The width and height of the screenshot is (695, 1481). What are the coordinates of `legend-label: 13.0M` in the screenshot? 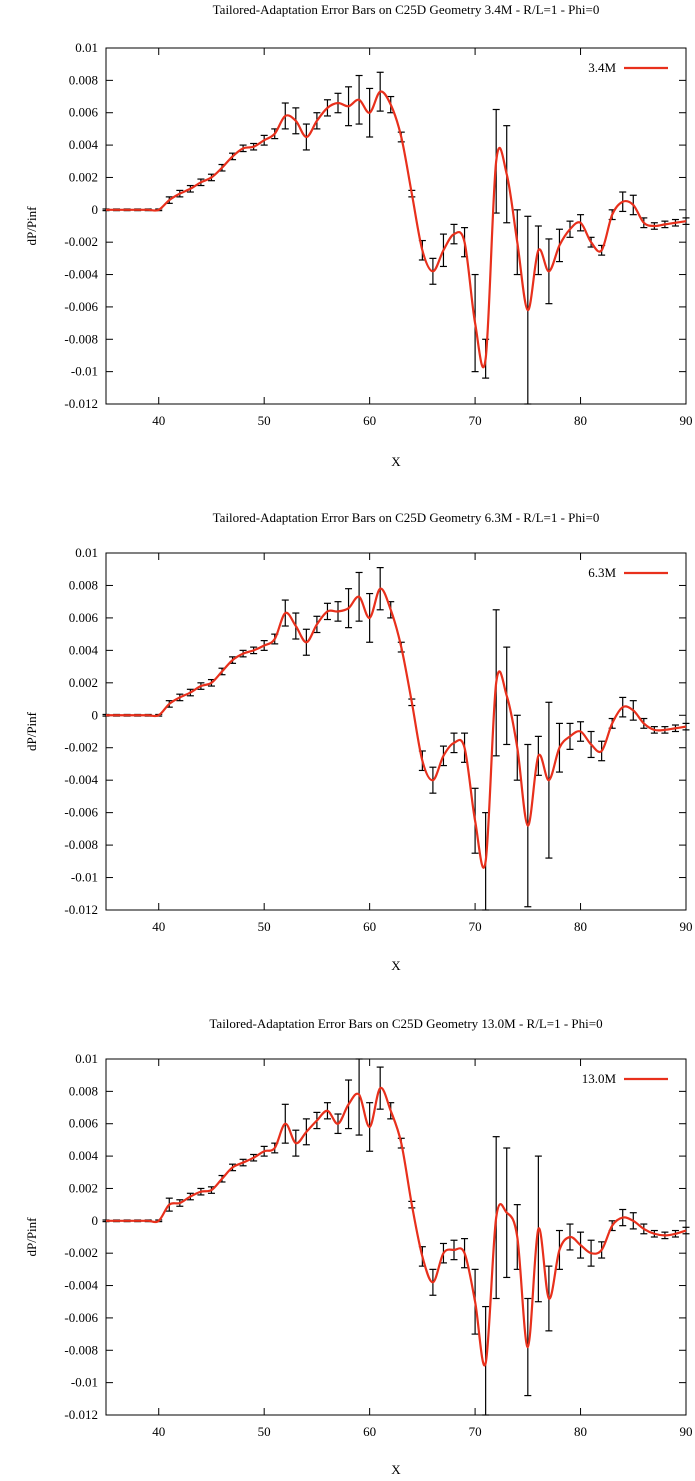 It's located at (599, 1078).